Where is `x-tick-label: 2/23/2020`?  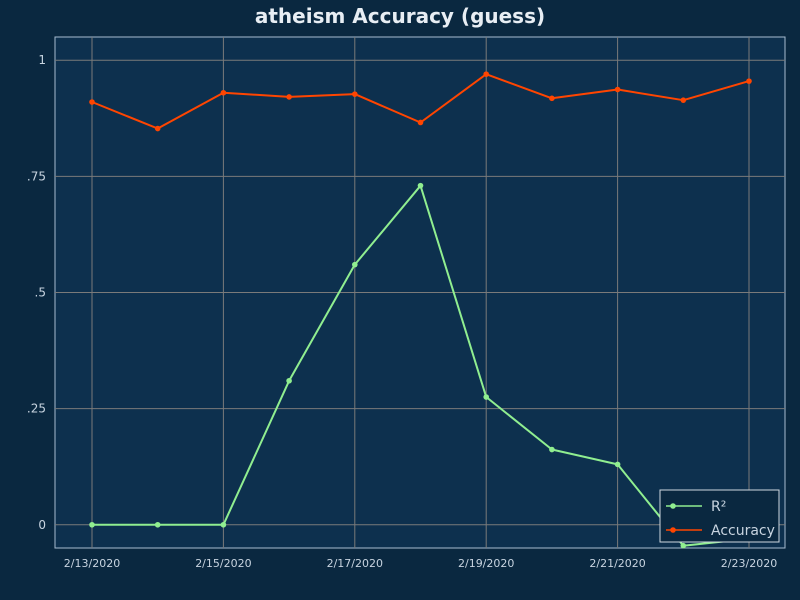
x-tick-label: 2/23/2020 is located at coordinates (749, 563).